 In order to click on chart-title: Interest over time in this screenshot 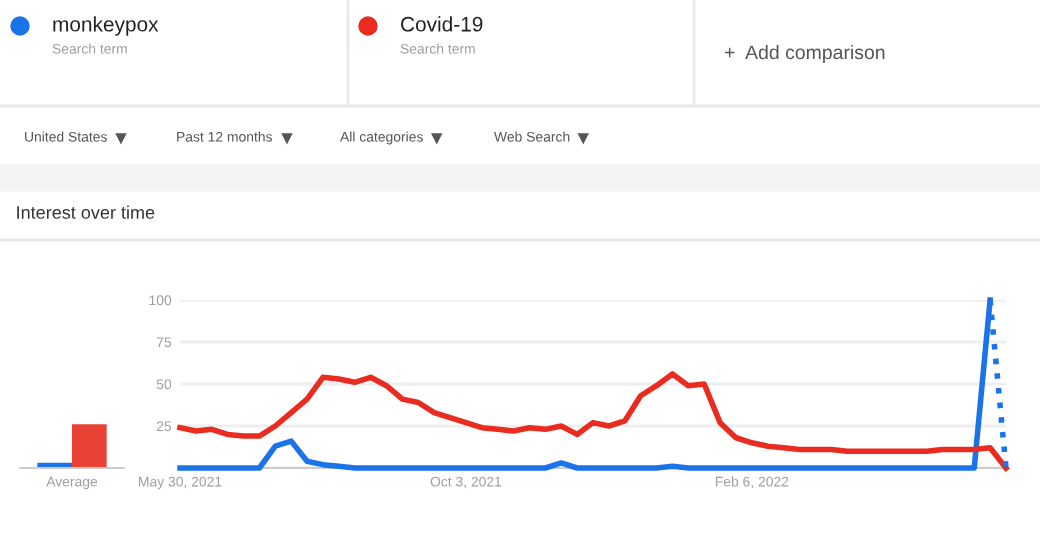, I will do `click(86, 212)`.